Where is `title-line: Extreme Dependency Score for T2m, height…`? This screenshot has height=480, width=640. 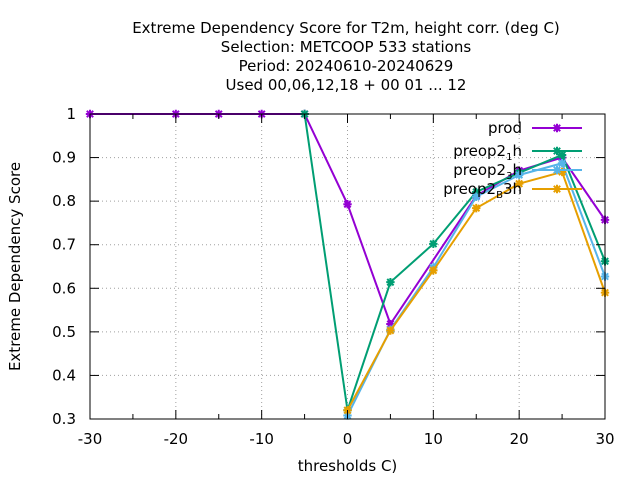 title-line: Extreme Dependency Score for T2m, height… is located at coordinates (346, 28).